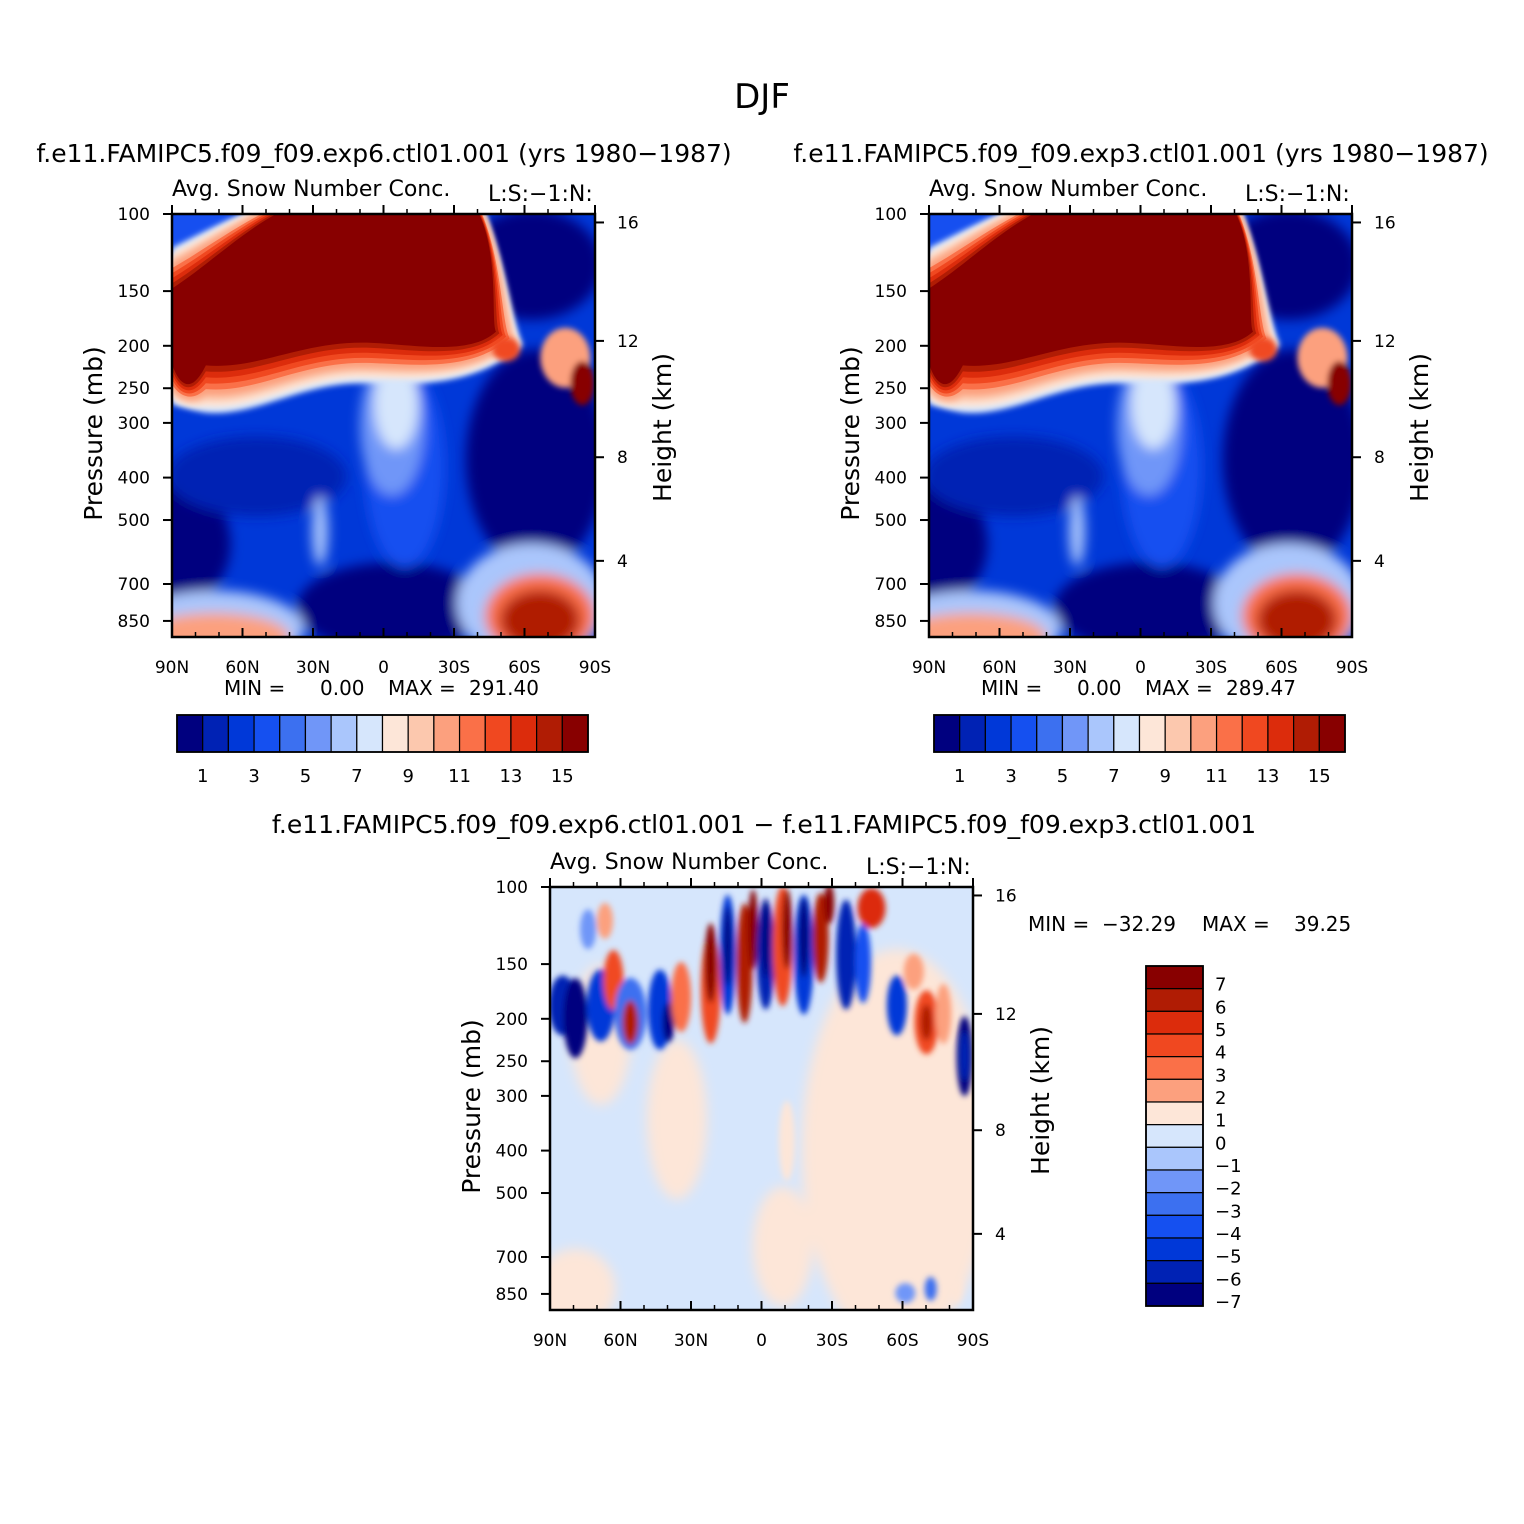  I want to click on colorbar-label: 15, so click(1319, 776).